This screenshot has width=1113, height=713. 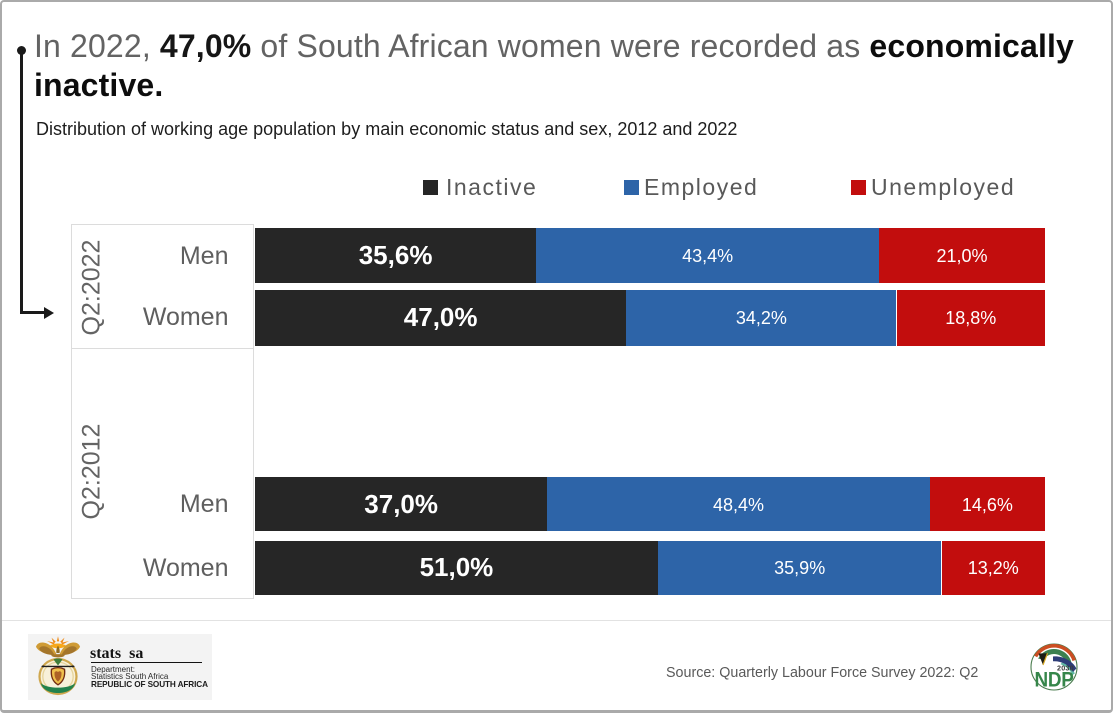 I want to click on svg-text: NDP, so click(x=1053, y=680).